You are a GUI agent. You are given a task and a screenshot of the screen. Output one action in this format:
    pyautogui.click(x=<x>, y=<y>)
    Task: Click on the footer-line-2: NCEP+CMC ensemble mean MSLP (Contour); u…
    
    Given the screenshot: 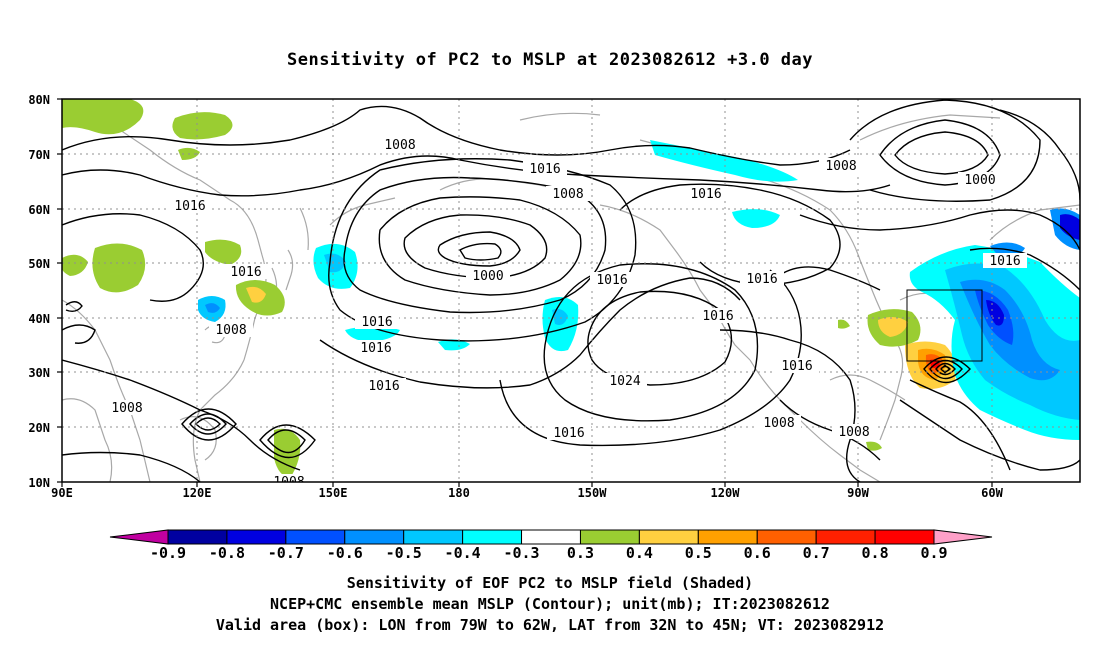 What is the action you would take?
    pyautogui.click(x=550, y=604)
    